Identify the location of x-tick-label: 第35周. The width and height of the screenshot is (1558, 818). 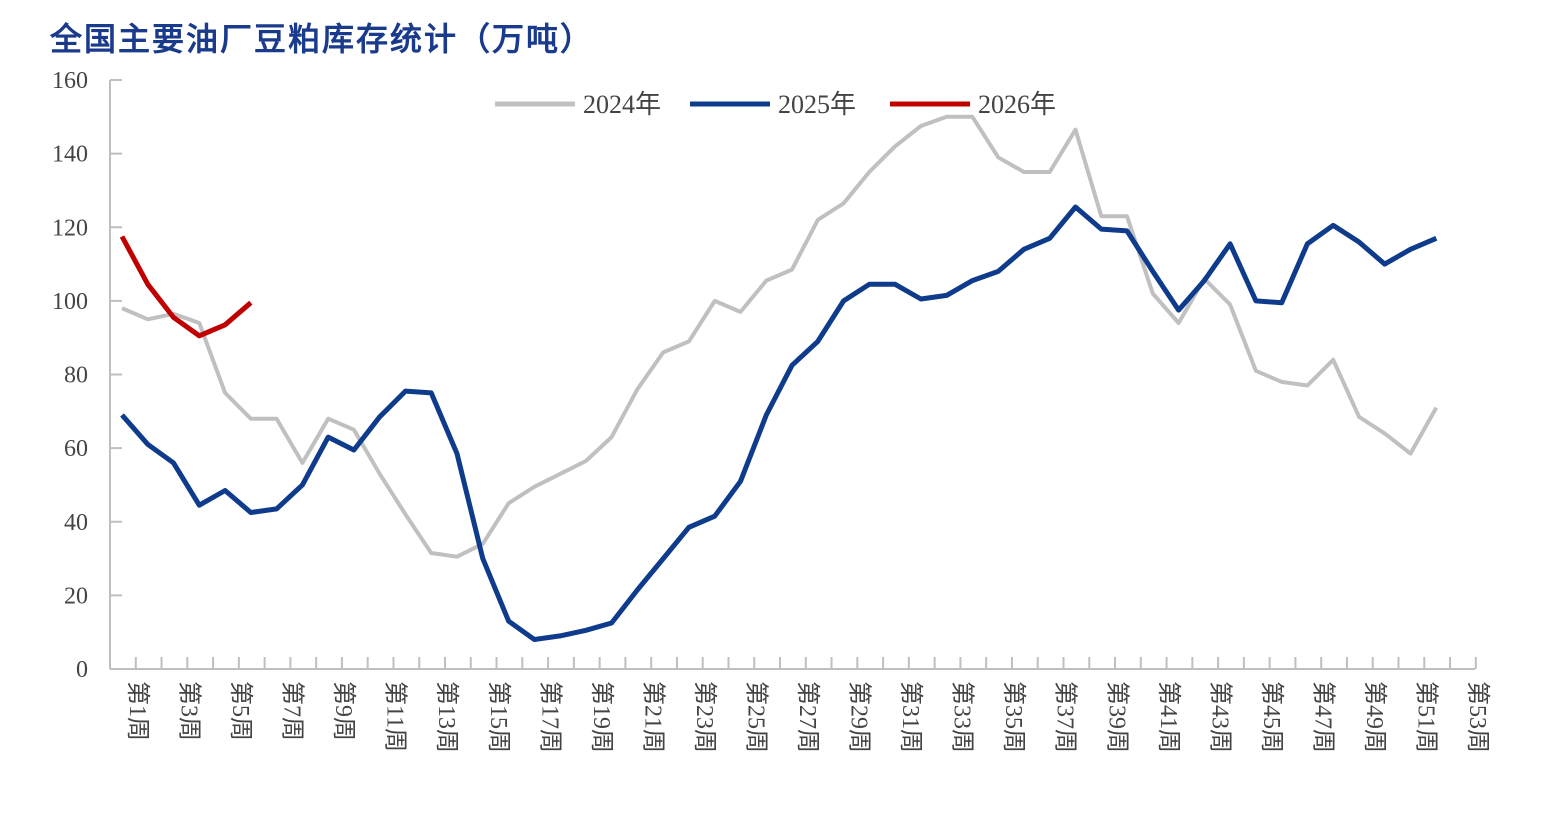
(1013, 717).